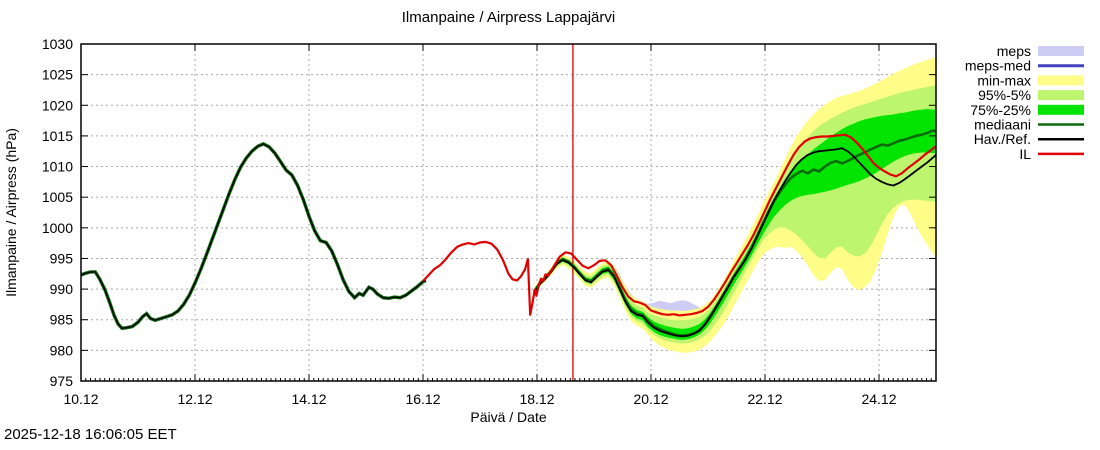 The width and height of the screenshot is (1100, 450). Describe the element at coordinates (536, 399) in the screenshot. I see `x-tick-label: 18.12` at that location.